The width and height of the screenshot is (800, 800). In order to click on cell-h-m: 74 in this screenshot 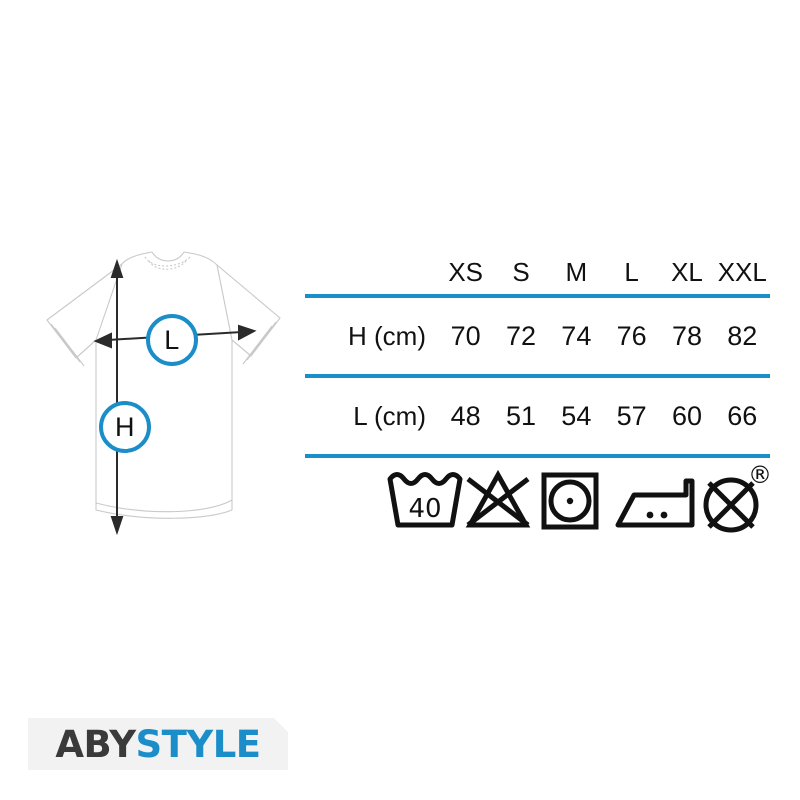, I will do `click(576, 335)`.